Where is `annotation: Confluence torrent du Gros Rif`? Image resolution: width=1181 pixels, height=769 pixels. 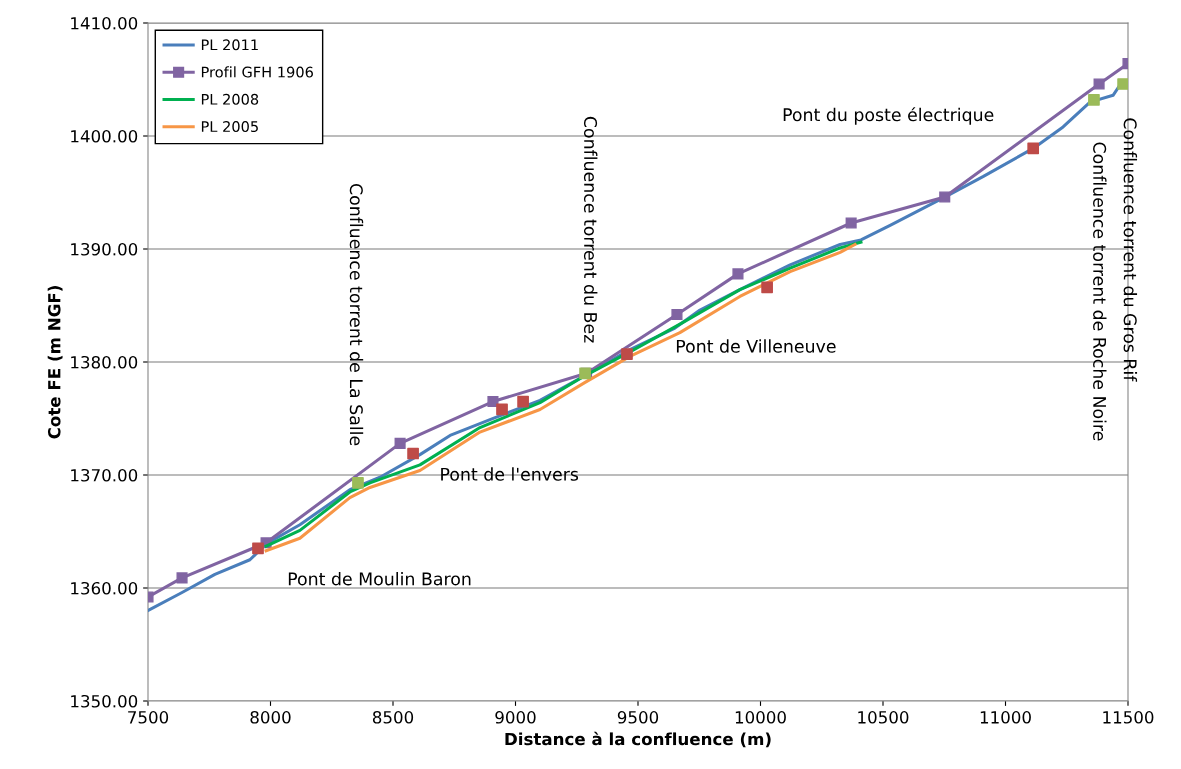 annotation: Confluence torrent du Gros Rif is located at coordinates (1130, 250).